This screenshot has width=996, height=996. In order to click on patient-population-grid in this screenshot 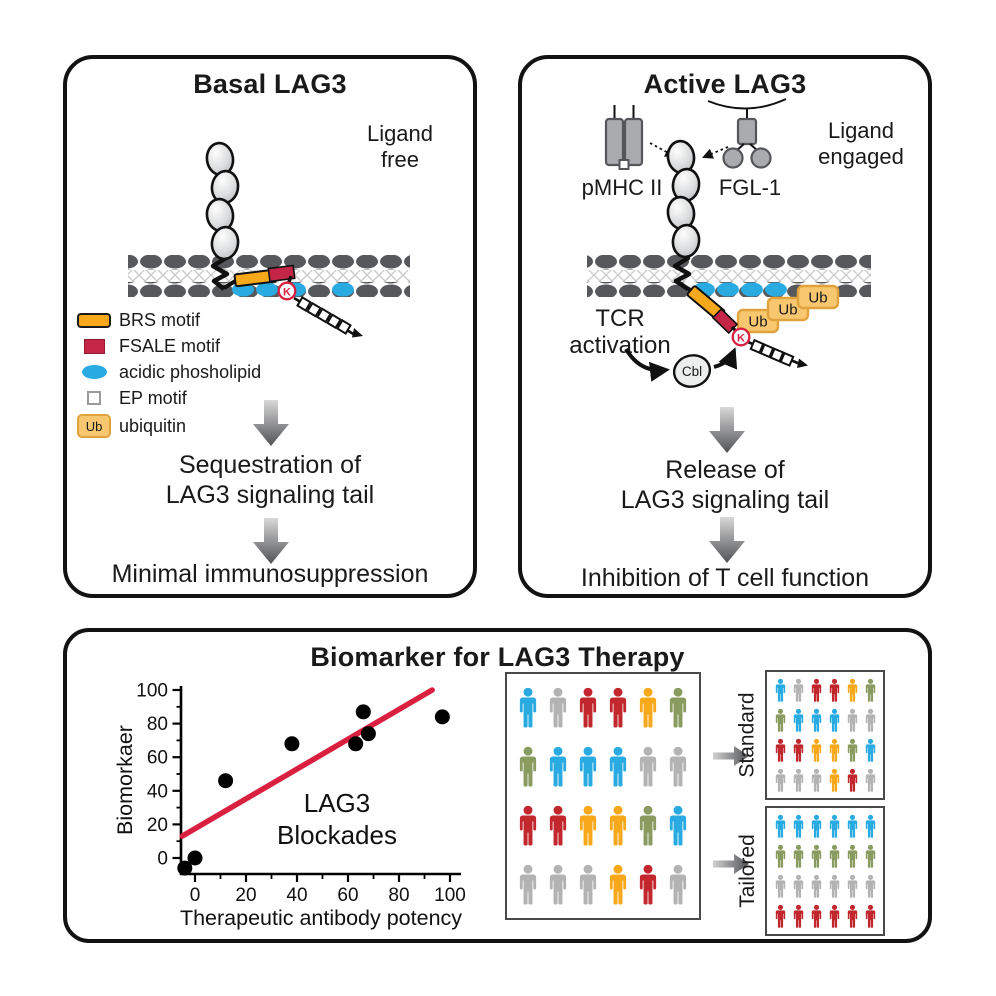, I will do `click(603, 796)`.